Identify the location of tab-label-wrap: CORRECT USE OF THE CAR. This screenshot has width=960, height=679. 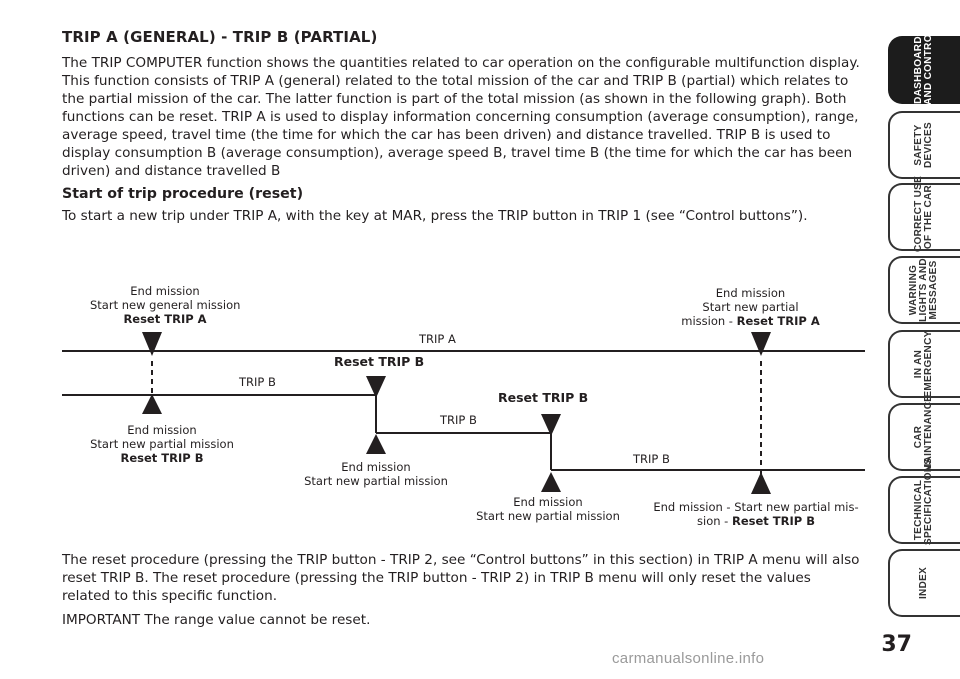
(924, 213).